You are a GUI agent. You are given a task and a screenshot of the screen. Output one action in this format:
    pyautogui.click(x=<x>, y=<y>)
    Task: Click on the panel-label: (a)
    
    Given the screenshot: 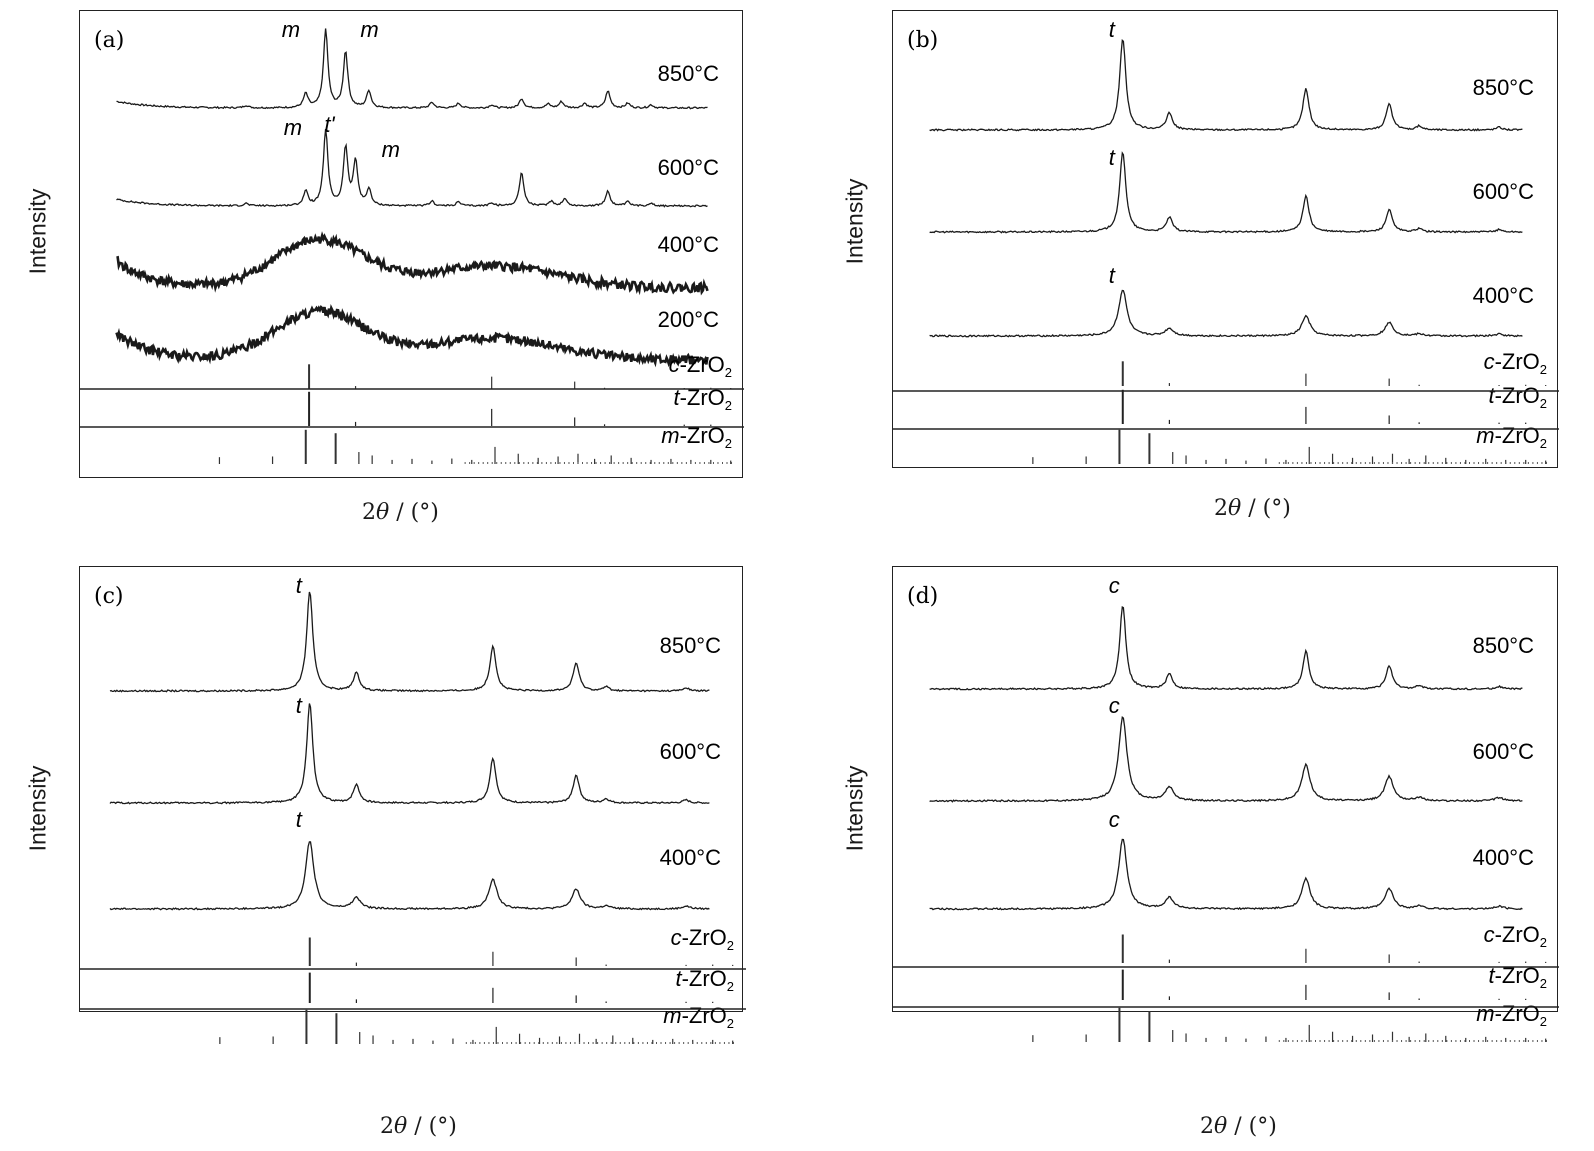 What is the action you would take?
    pyautogui.click(x=109, y=40)
    